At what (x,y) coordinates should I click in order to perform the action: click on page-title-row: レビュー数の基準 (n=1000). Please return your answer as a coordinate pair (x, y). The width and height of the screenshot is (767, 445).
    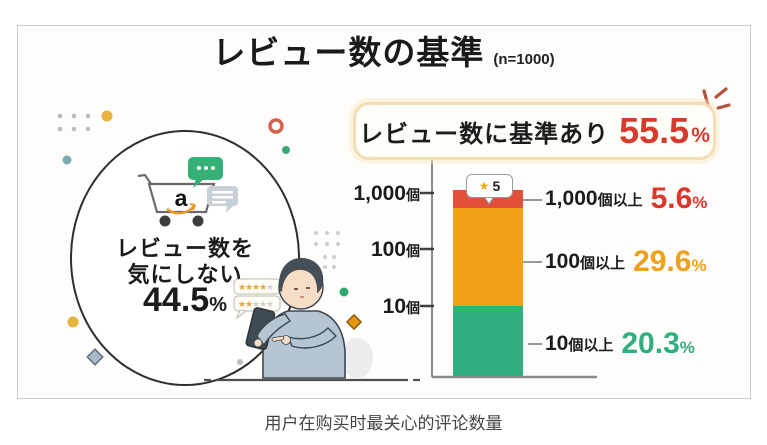
    Looking at the image, I should click on (383, 50).